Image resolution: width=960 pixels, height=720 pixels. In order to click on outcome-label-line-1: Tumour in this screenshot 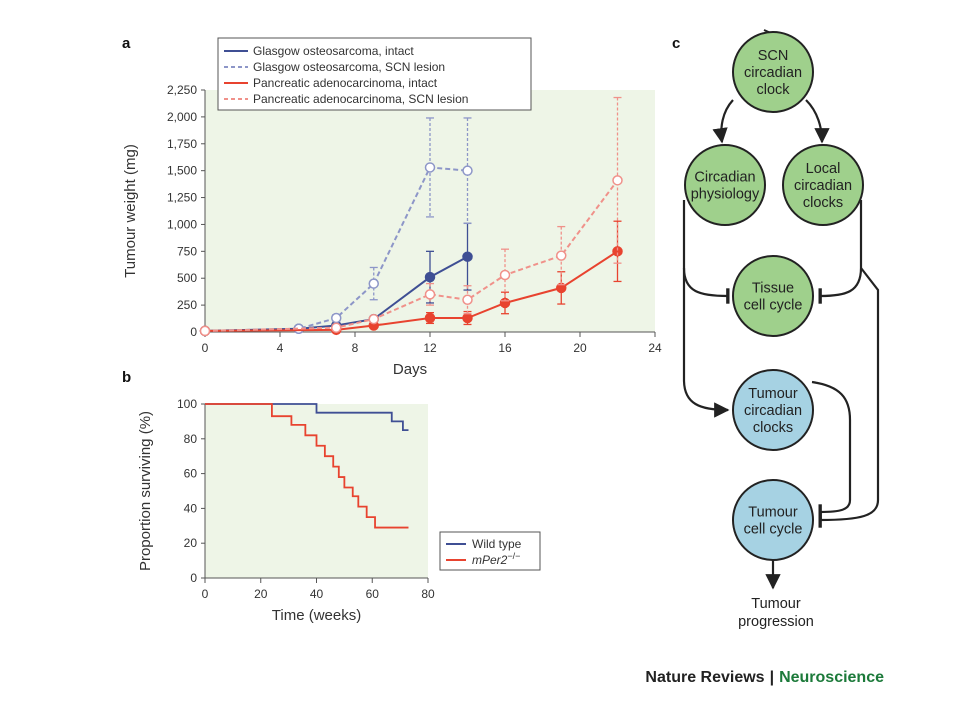, I will do `click(776, 604)`.